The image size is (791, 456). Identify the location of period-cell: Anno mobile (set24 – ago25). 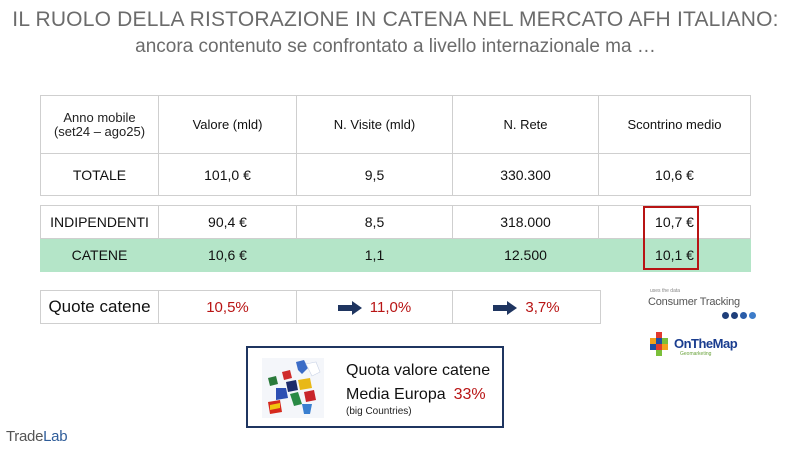
(99, 124).